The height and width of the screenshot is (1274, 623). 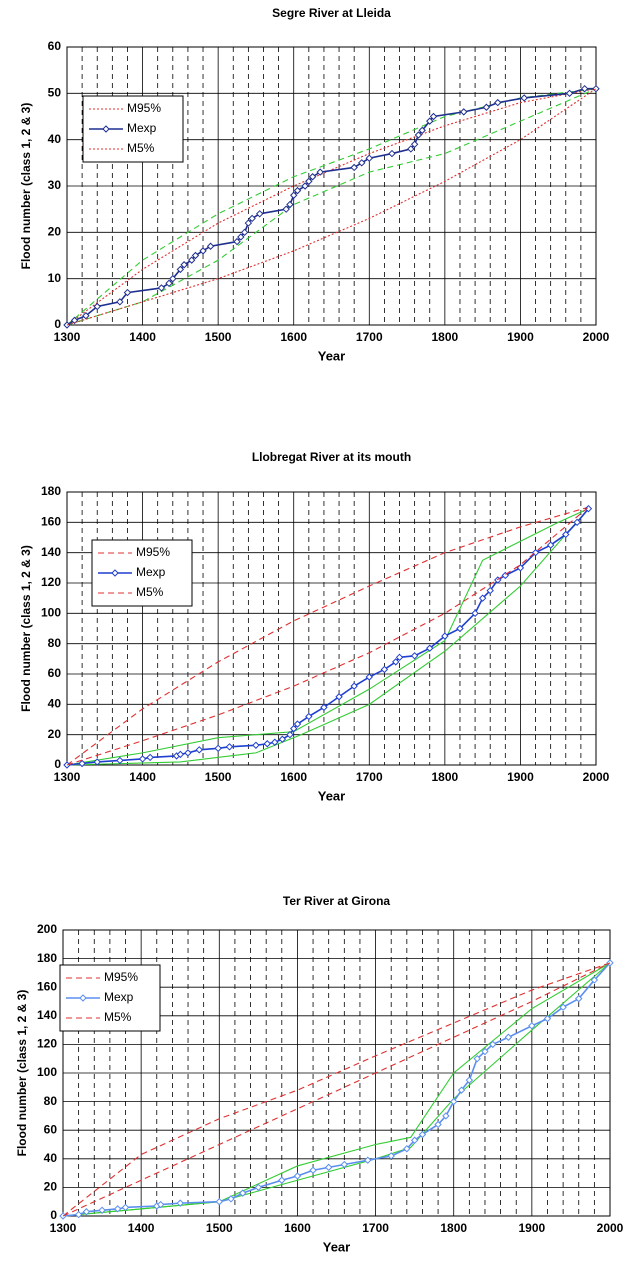 What do you see at coordinates (55, 278) in the screenshot?
I see `y-tick-label: 10` at bounding box center [55, 278].